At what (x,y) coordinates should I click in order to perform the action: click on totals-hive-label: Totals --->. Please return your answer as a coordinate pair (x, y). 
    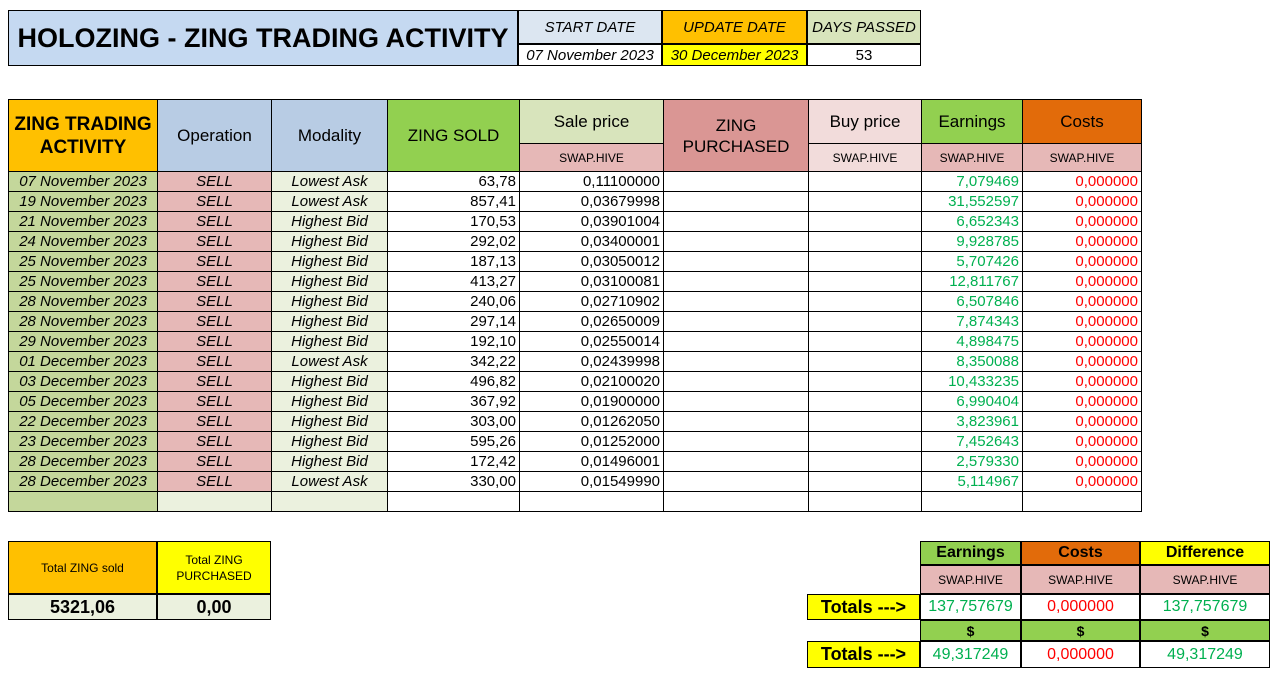
    Looking at the image, I should click on (863, 607).